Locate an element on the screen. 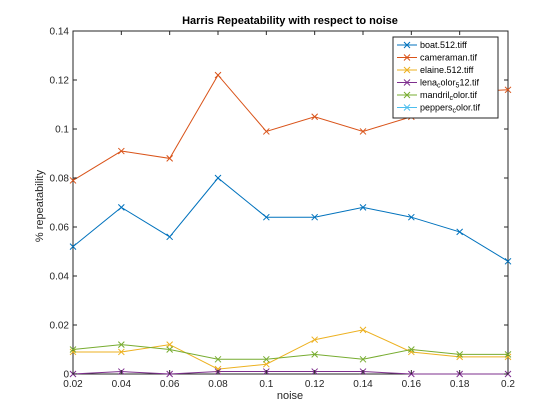 The image size is (560, 420). y-tick-label: 0.14 is located at coordinates (60, 32).